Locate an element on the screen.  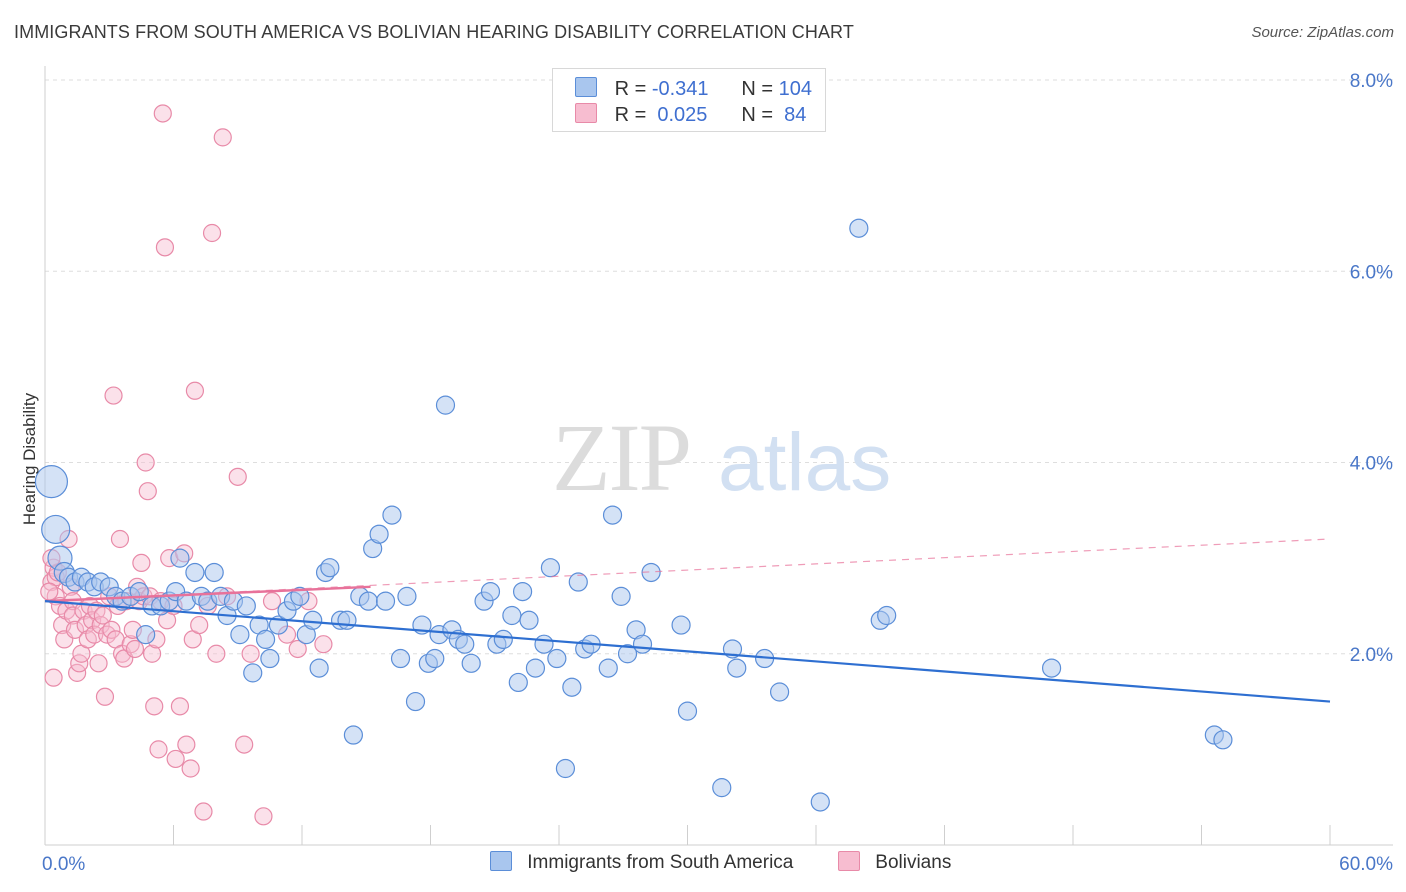
n-label: N = is located at coordinates (757, 115).